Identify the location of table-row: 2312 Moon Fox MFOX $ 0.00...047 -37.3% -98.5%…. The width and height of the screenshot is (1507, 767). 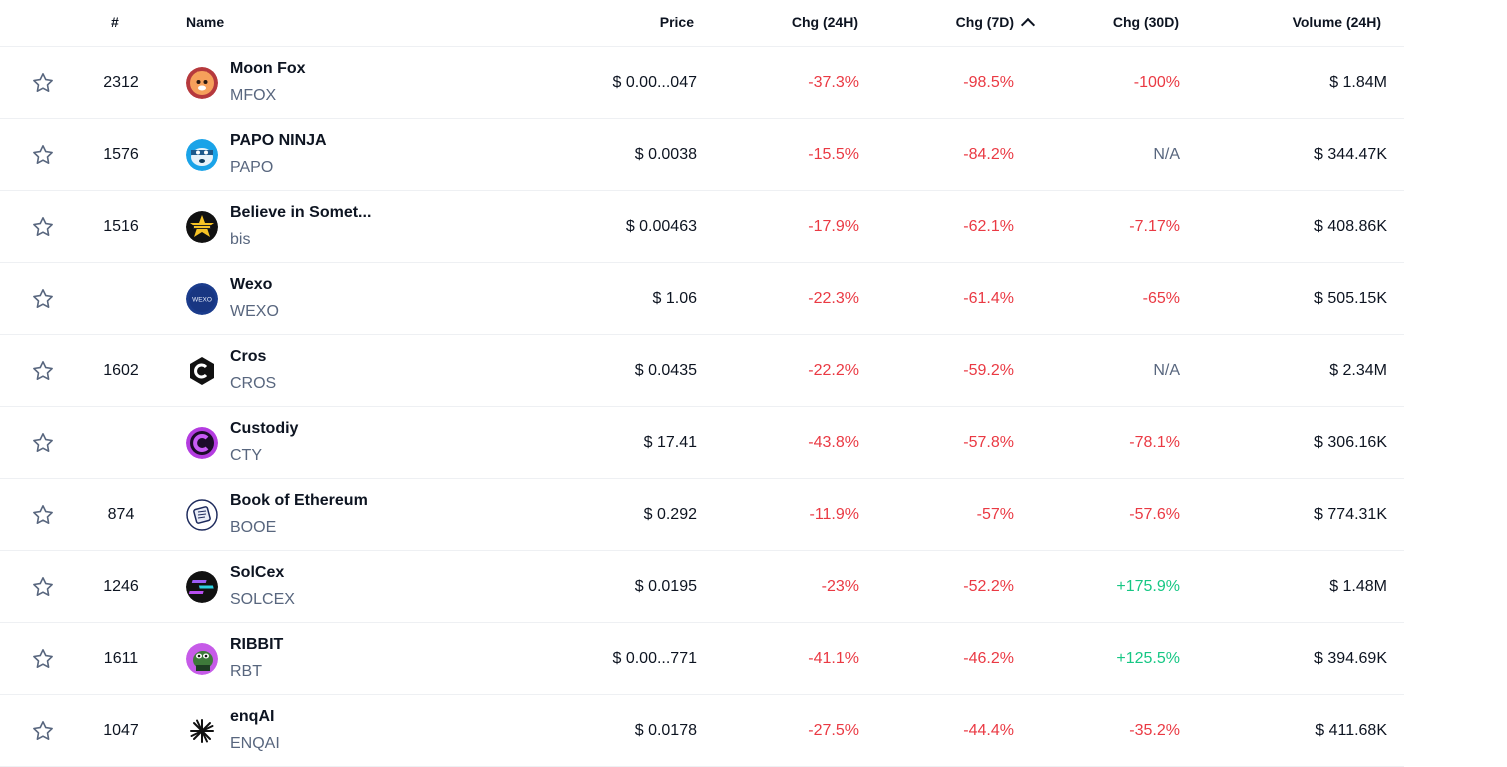
(702, 83).